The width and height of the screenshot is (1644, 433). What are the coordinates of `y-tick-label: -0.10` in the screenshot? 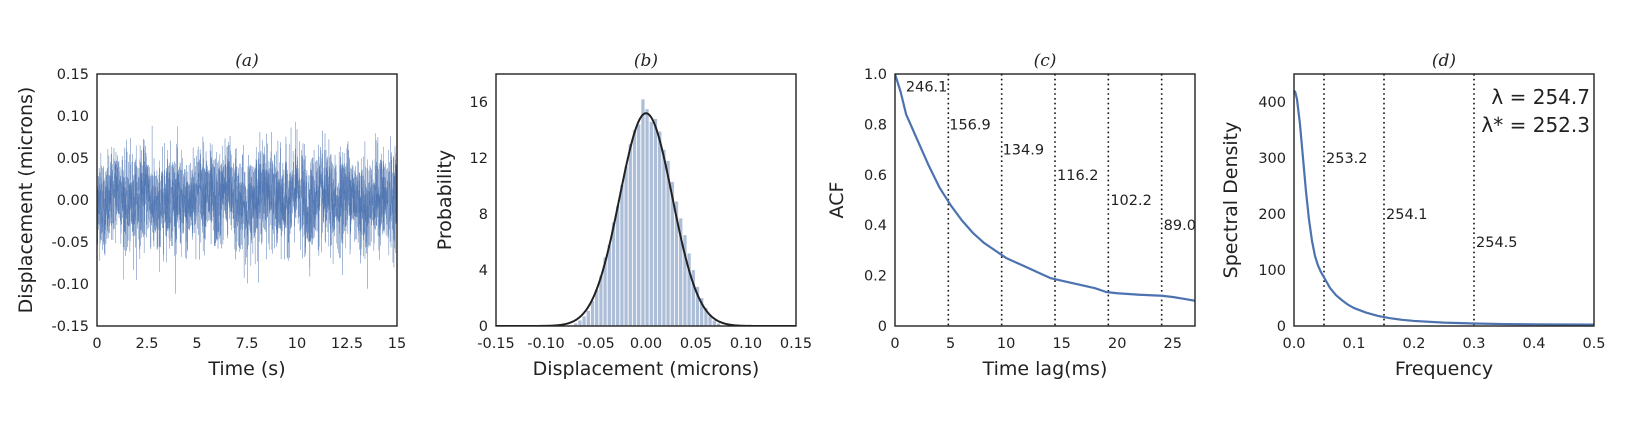 It's located at (70, 285).